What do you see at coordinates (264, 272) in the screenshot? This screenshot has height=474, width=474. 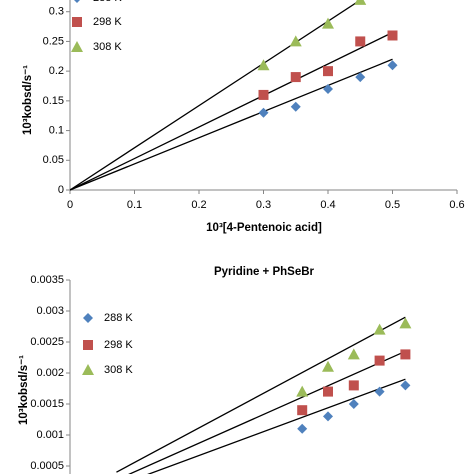 I see `chart-title: Pyridine + PhSeBr` at bounding box center [264, 272].